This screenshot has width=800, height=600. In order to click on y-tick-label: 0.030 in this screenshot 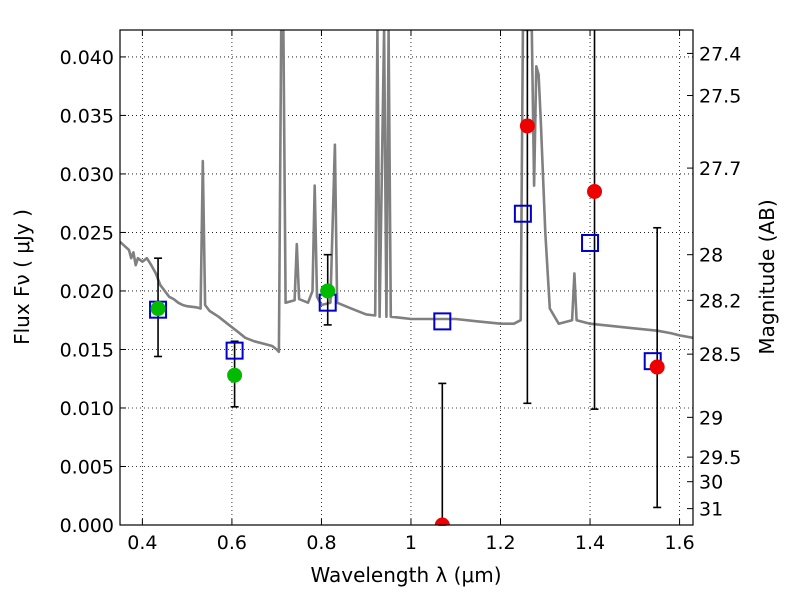, I will do `click(87, 175)`.